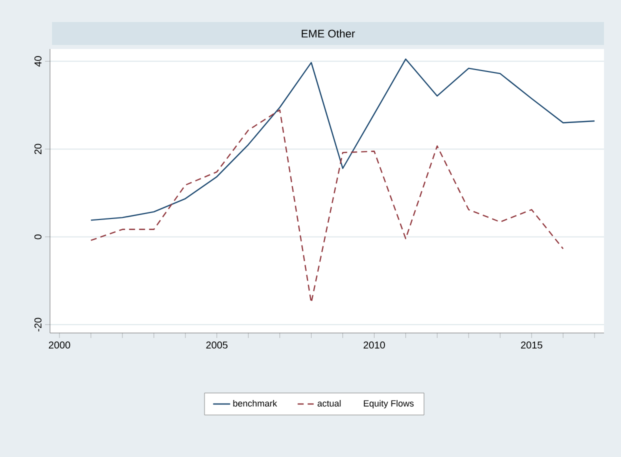 The height and width of the screenshot is (457, 621). Describe the element at coordinates (217, 345) in the screenshot. I see `x-tick-label: 2005` at that location.